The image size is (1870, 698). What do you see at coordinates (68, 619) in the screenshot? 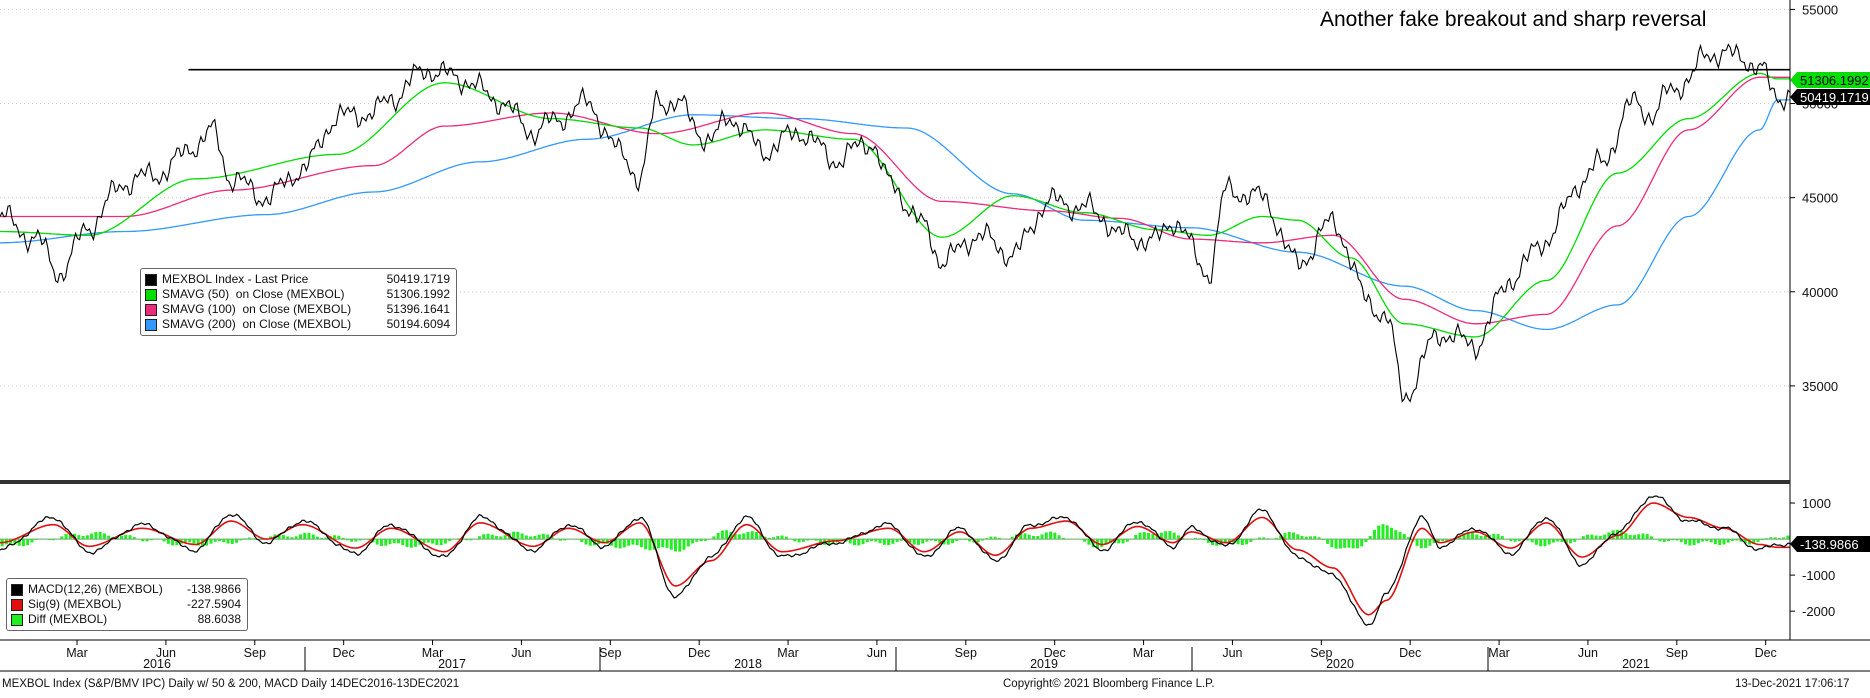
I see `legend-label: Diff (MEXBOL)` at bounding box center [68, 619].